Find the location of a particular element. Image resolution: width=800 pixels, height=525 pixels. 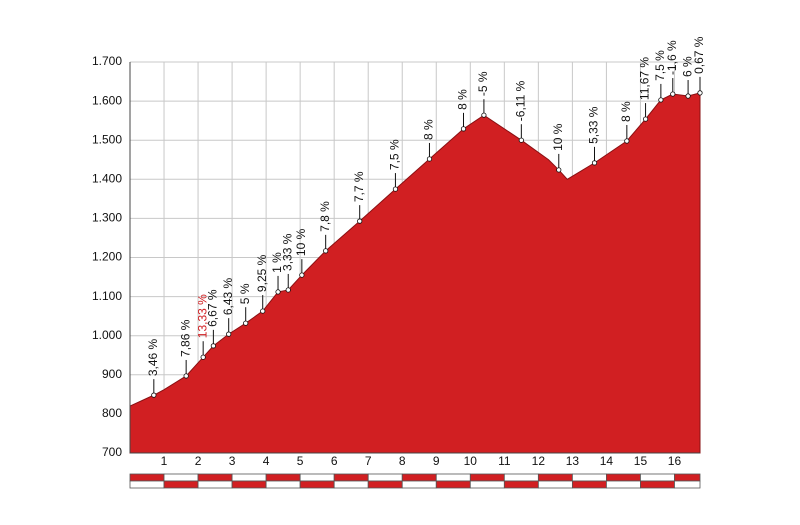

gradient-label: 7,7 % is located at coordinates (359, 186).